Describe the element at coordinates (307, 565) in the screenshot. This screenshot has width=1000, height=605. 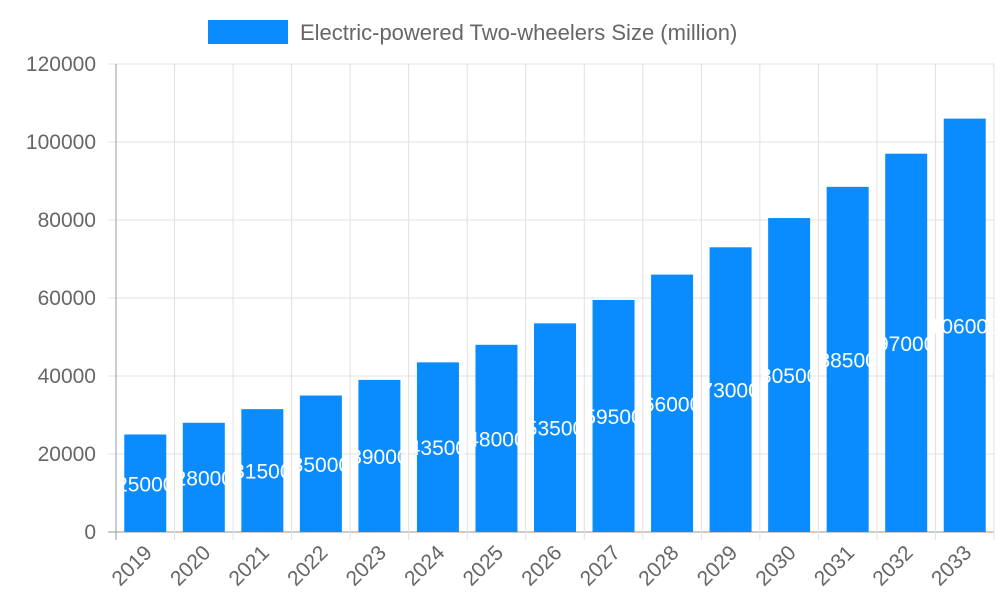
I see `x-tick-label: 2022` at that location.